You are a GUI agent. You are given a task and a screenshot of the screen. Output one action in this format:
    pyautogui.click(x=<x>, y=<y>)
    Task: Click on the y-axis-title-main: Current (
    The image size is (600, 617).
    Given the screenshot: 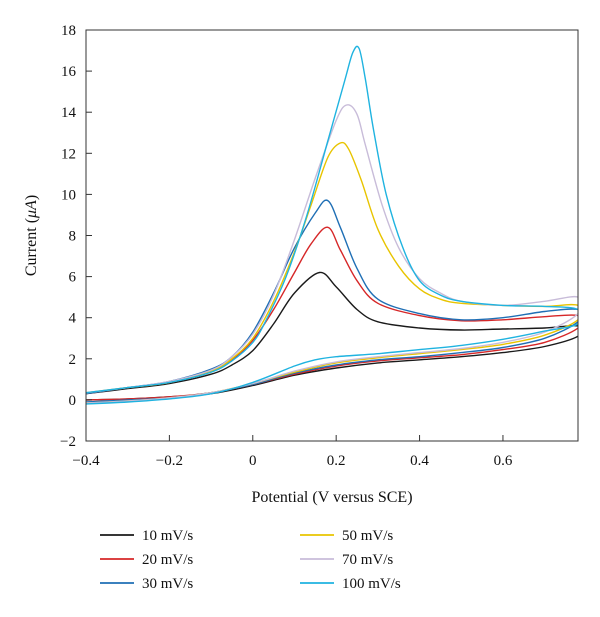 What is the action you would take?
    pyautogui.click(x=31, y=247)
    